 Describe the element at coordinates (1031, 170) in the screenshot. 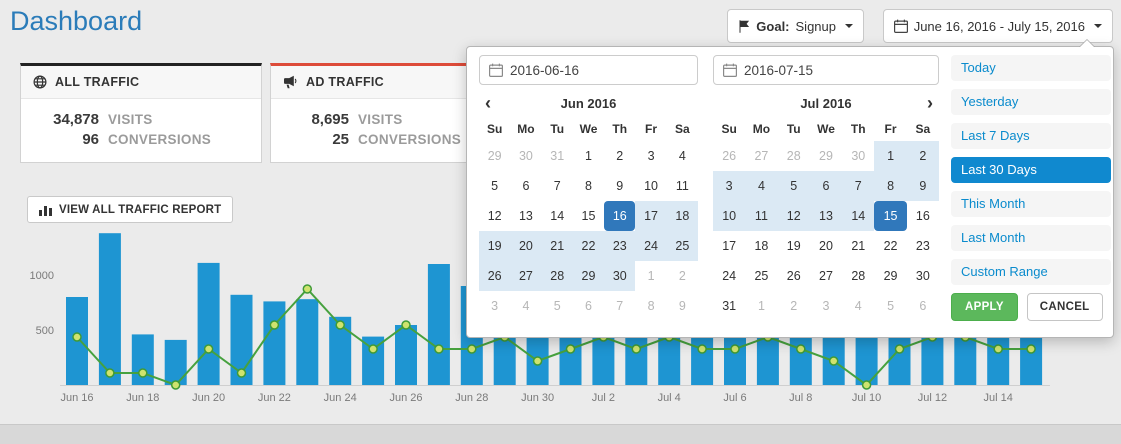

I see `range-option-last-30-days: Last 30 Days` at that location.